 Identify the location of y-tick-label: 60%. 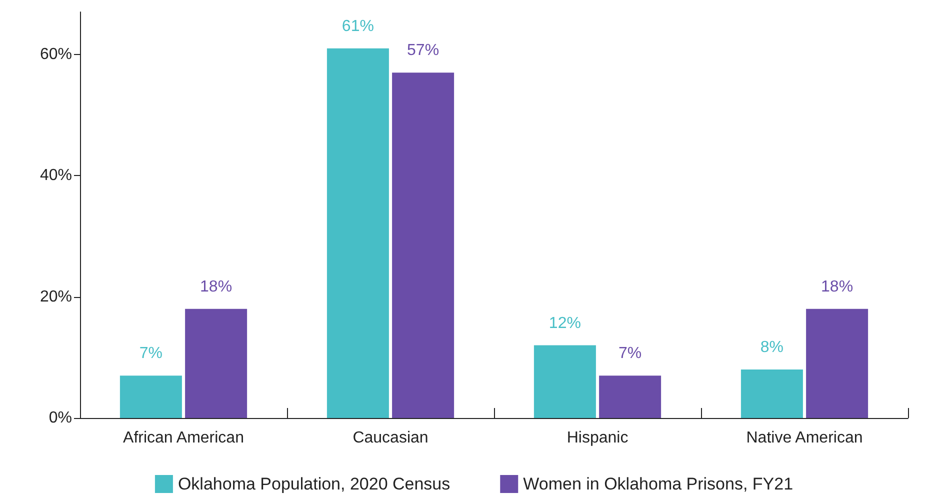
(56, 54).